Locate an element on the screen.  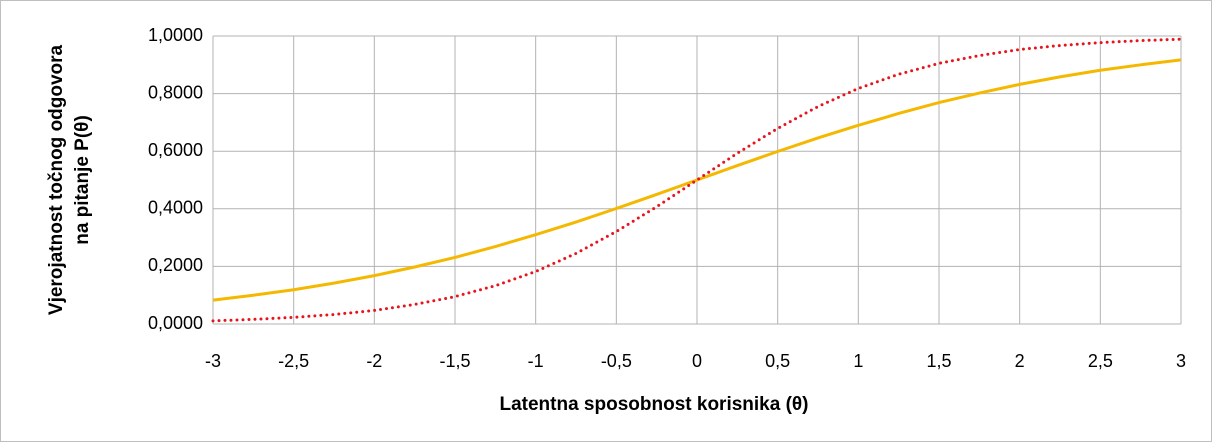
x-tick-label: -3 is located at coordinates (213, 361).